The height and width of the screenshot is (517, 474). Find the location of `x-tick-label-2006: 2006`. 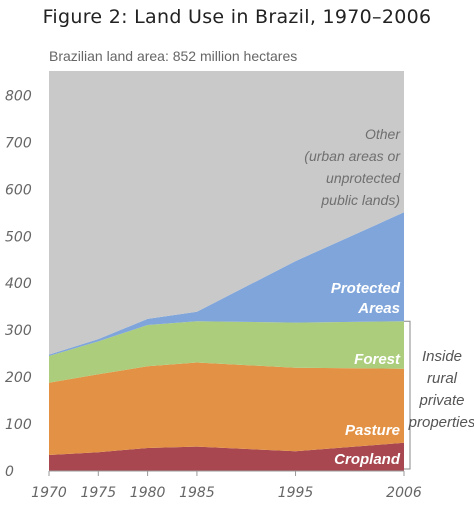

x-tick-label-2006: 2006 is located at coordinates (404, 493).